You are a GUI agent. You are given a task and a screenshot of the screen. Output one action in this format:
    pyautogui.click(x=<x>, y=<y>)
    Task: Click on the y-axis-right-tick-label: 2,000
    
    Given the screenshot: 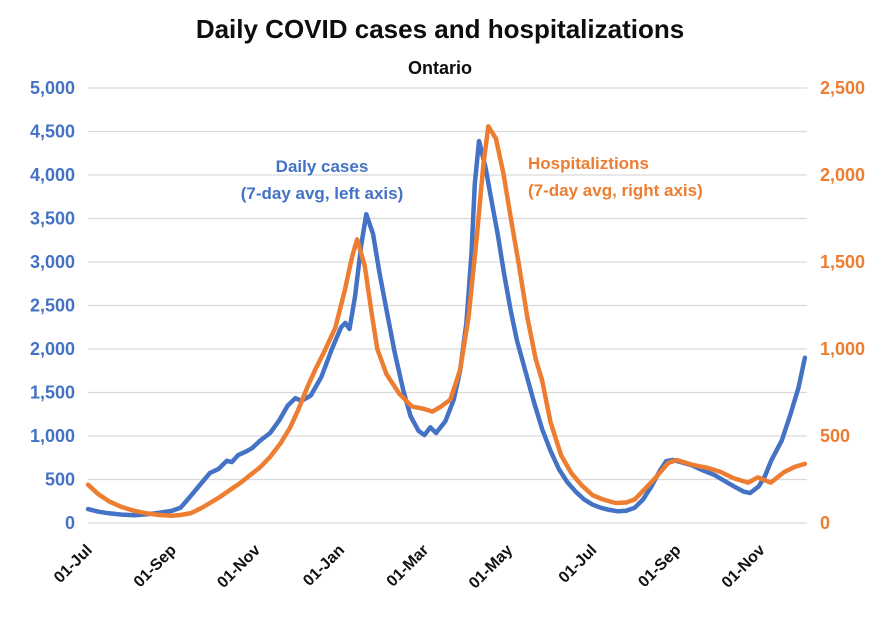 What is the action you would take?
    pyautogui.click(x=842, y=175)
    